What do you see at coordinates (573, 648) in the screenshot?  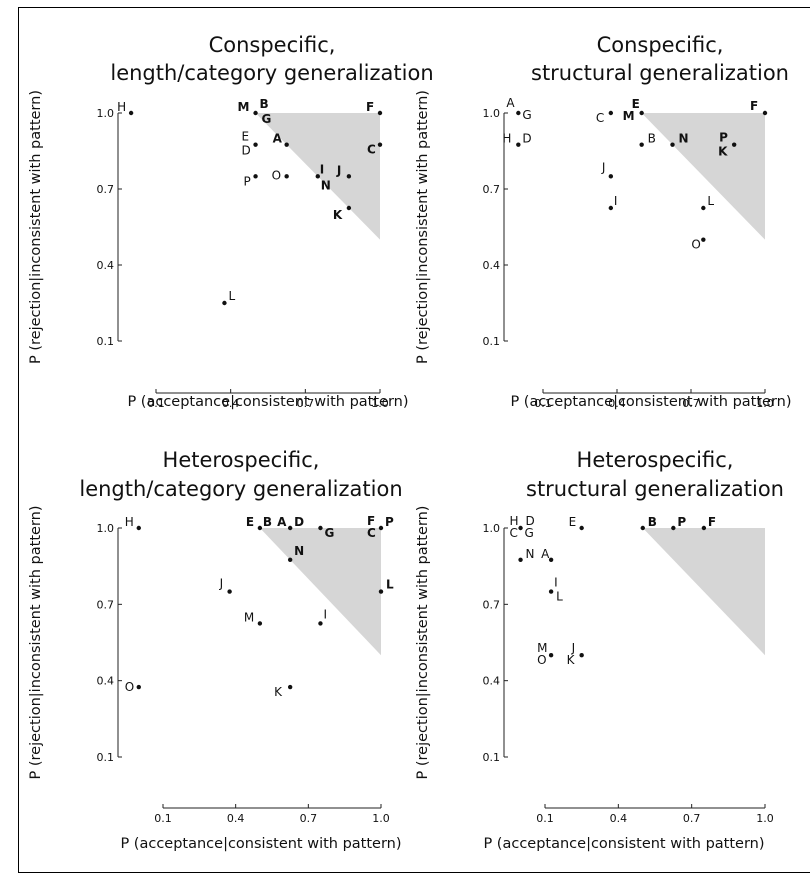 I see `point-label: J` at bounding box center [573, 648].